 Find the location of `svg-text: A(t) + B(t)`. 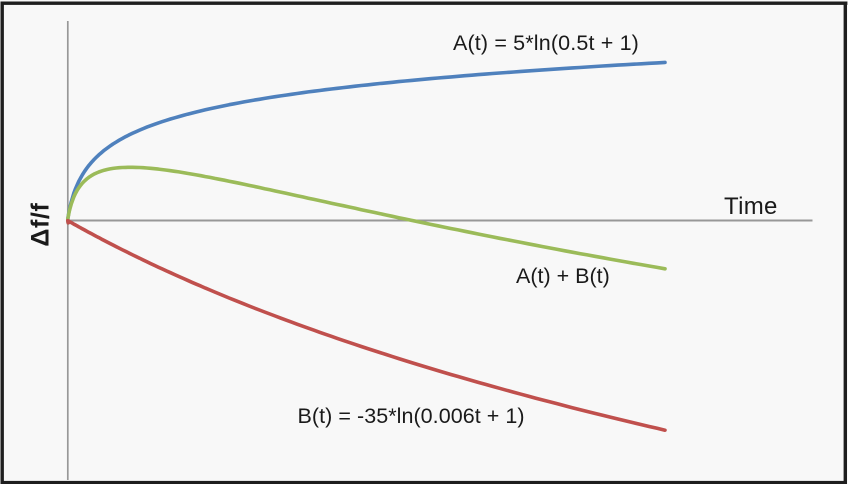

svg-text: A(t) + B(t) is located at coordinates (563, 276).